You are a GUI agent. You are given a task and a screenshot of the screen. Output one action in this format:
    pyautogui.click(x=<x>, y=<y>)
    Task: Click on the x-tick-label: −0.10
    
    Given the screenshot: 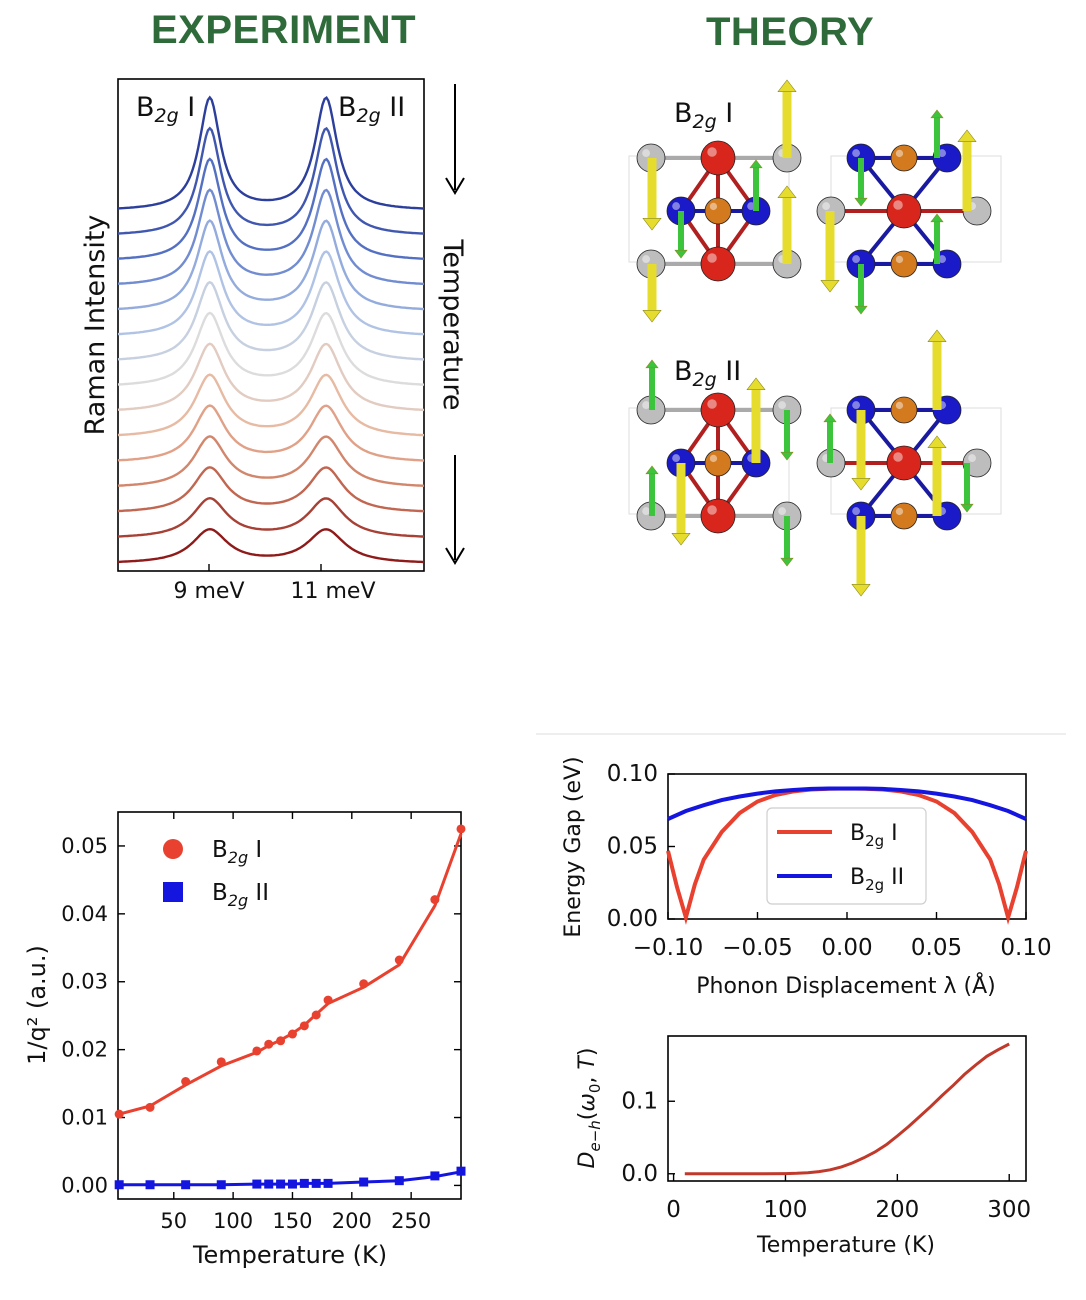 What is the action you would take?
    pyautogui.click(x=668, y=948)
    